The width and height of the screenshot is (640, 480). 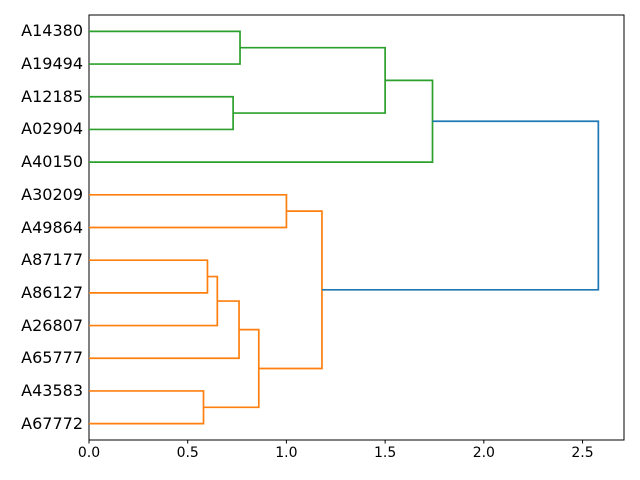 I want to click on dendrogram-link-m0, so click(x=165, y=47).